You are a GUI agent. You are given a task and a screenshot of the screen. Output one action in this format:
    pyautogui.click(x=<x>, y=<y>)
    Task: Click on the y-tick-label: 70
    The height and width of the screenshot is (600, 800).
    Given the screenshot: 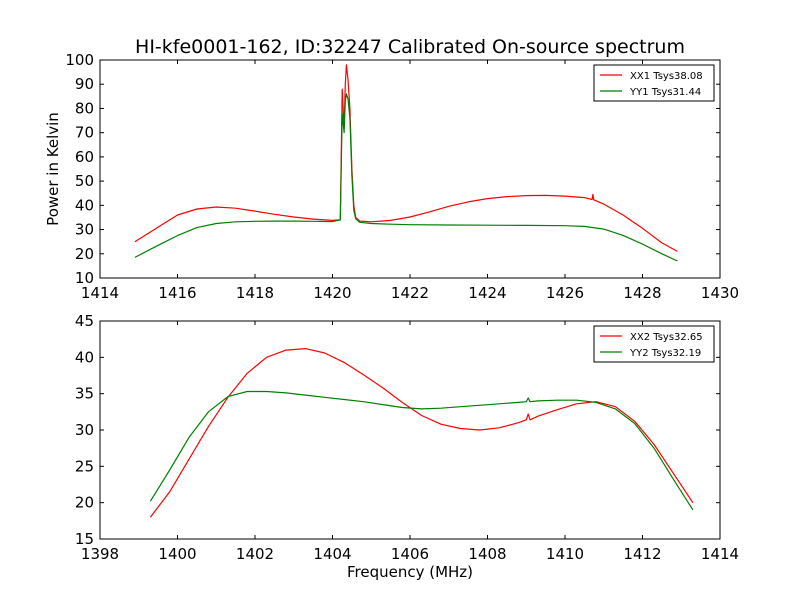 What is the action you would take?
    pyautogui.click(x=84, y=133)
    